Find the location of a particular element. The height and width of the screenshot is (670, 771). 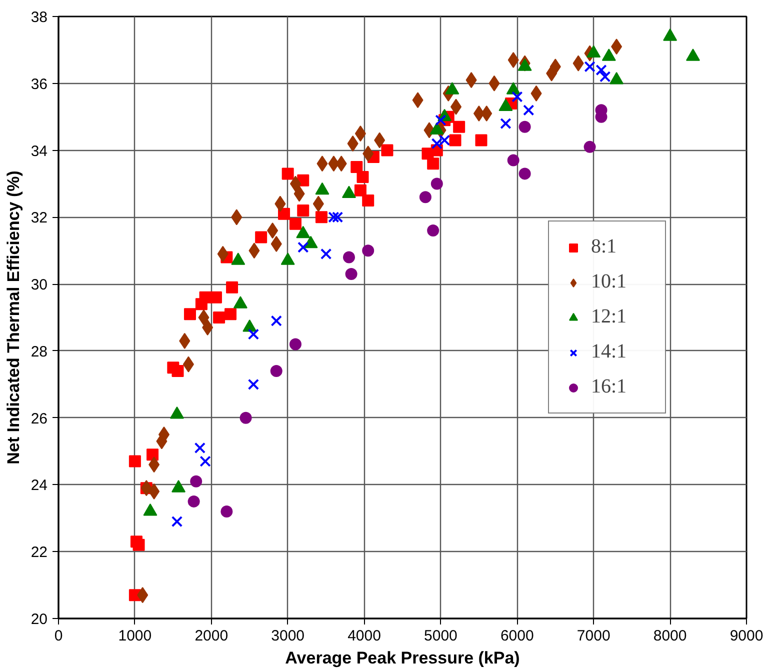

y-tick-label: 22 is located at coordinates (39, 553).